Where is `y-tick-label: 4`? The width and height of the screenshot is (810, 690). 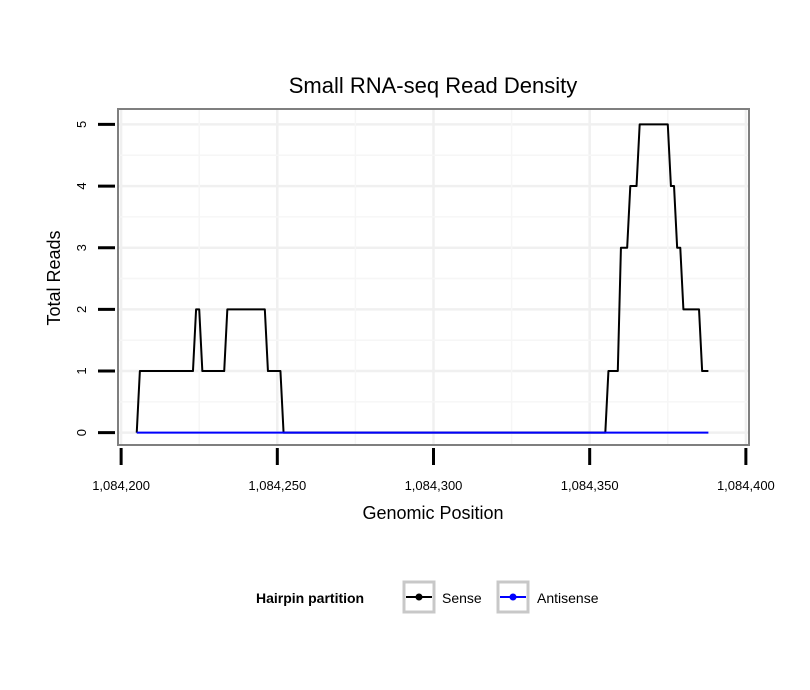
y-tick-label: 4 is located at coordinates (81, 185).